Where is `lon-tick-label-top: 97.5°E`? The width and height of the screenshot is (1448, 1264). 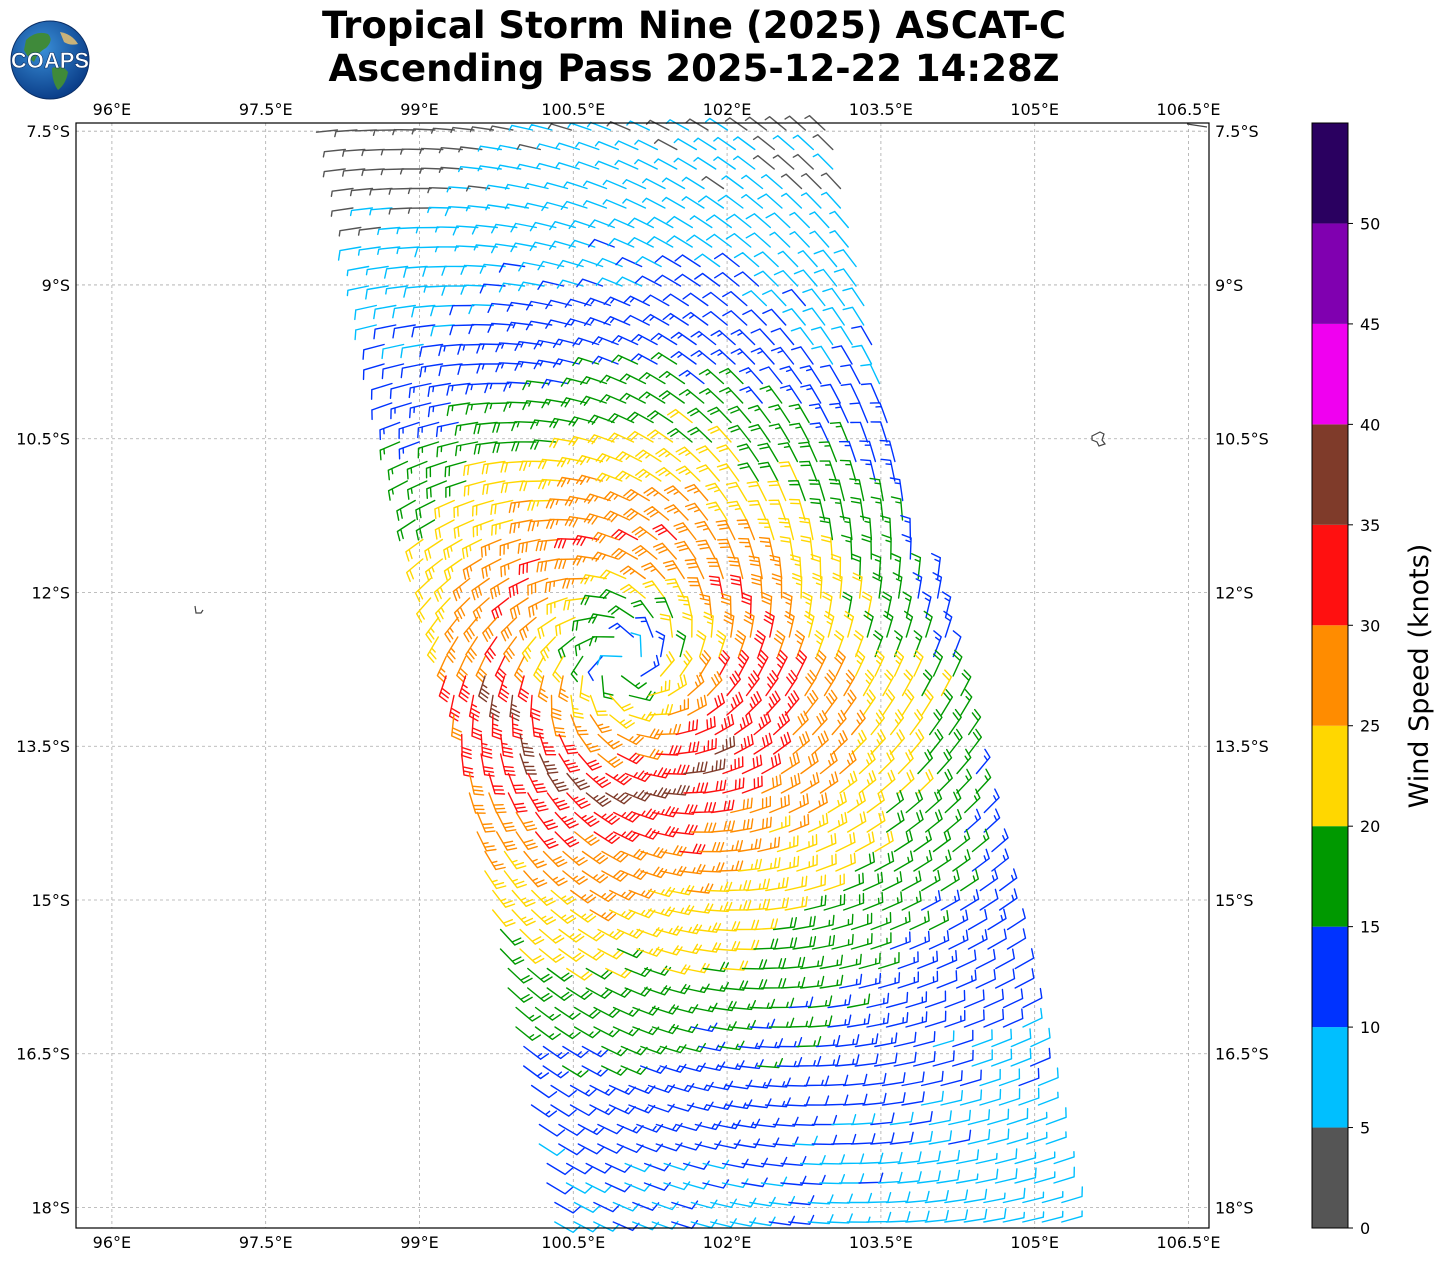
lon-tick-label-top: 97.5°E is located at coordinates (266, 109).